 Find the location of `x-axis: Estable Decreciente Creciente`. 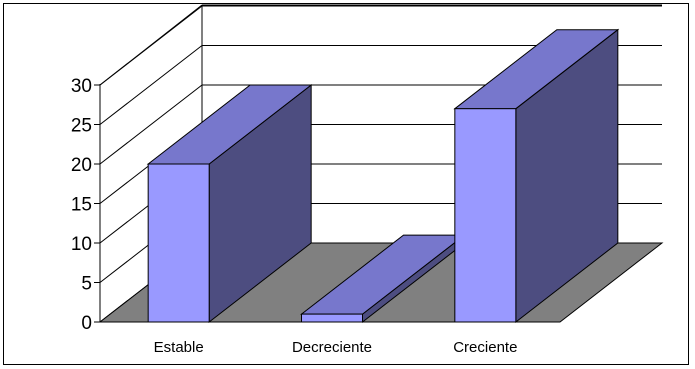

x-axis: Estable Decreciente Creciente is located at coordinates (336, 347).